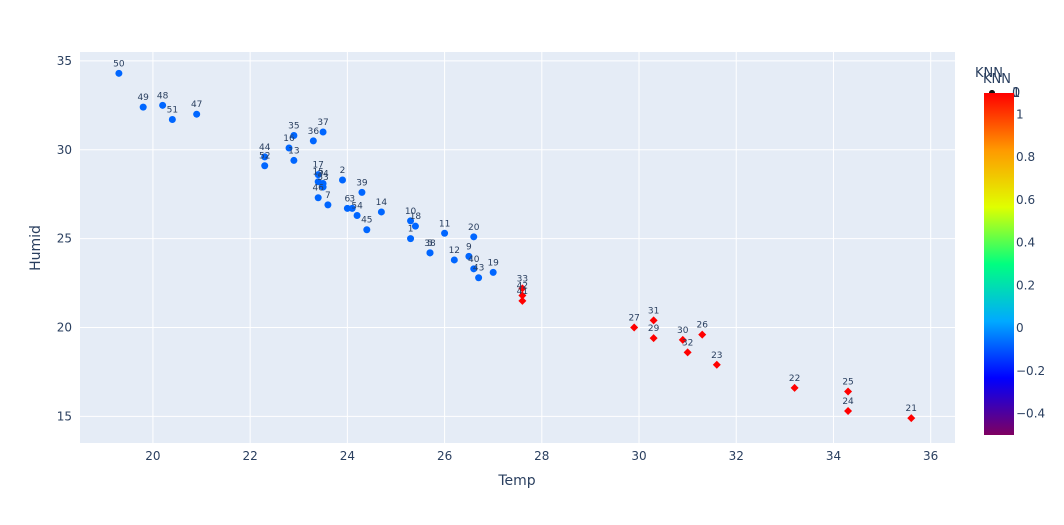 The image size is (1064, 525). I want to click on colorbar-tick-label: 0, so click(1020, 328).